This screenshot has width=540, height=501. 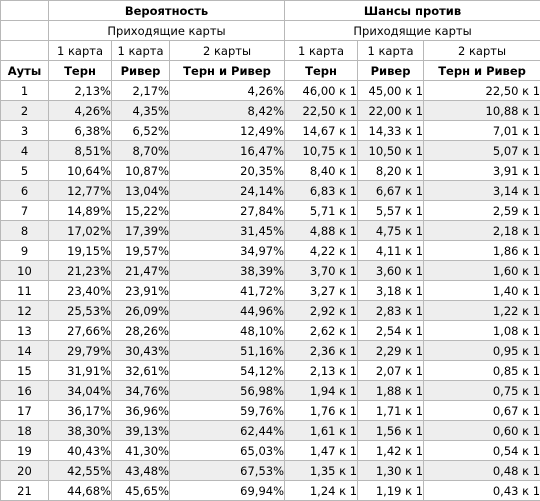 I want to click on prob-turn-cell: 29,79%, so click(x=80, y=351).